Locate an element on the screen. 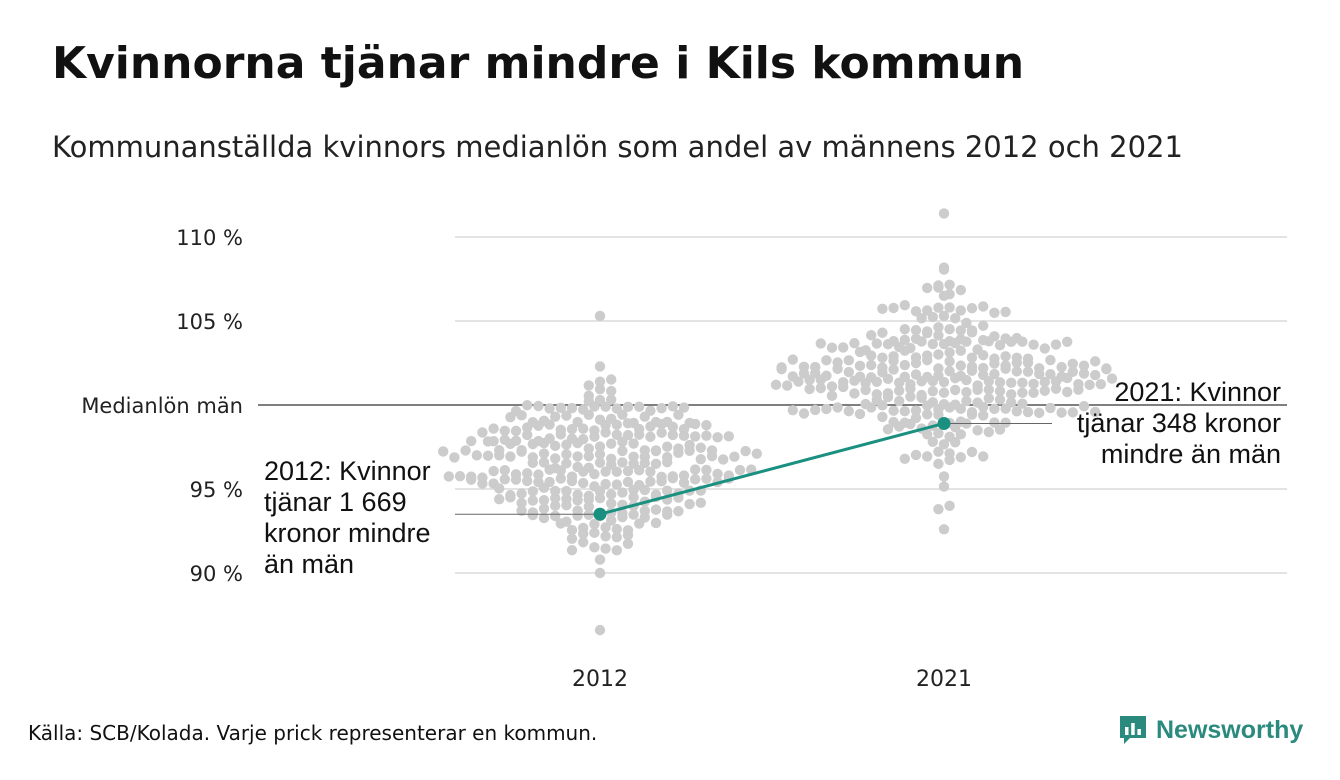  newsworthy-logo: Newsworthy is located at coordinates (1210, 730).